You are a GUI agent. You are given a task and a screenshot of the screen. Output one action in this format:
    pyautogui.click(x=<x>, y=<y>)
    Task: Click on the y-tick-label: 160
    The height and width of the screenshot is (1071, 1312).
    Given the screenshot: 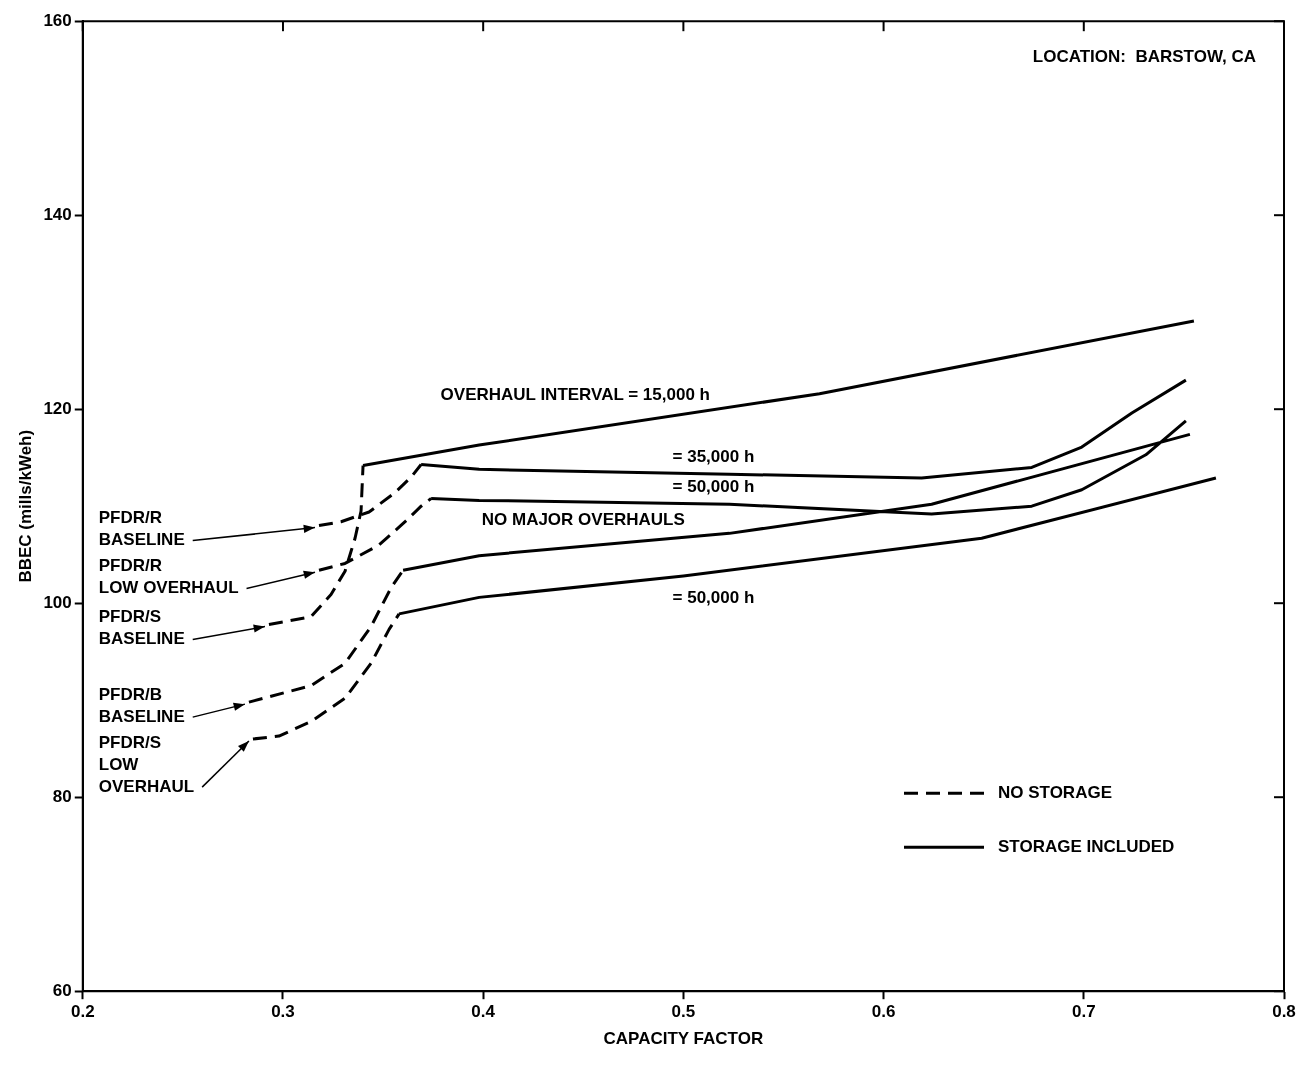 What is the action you would take?
    pyautogui.click(x=57, y=20)
    